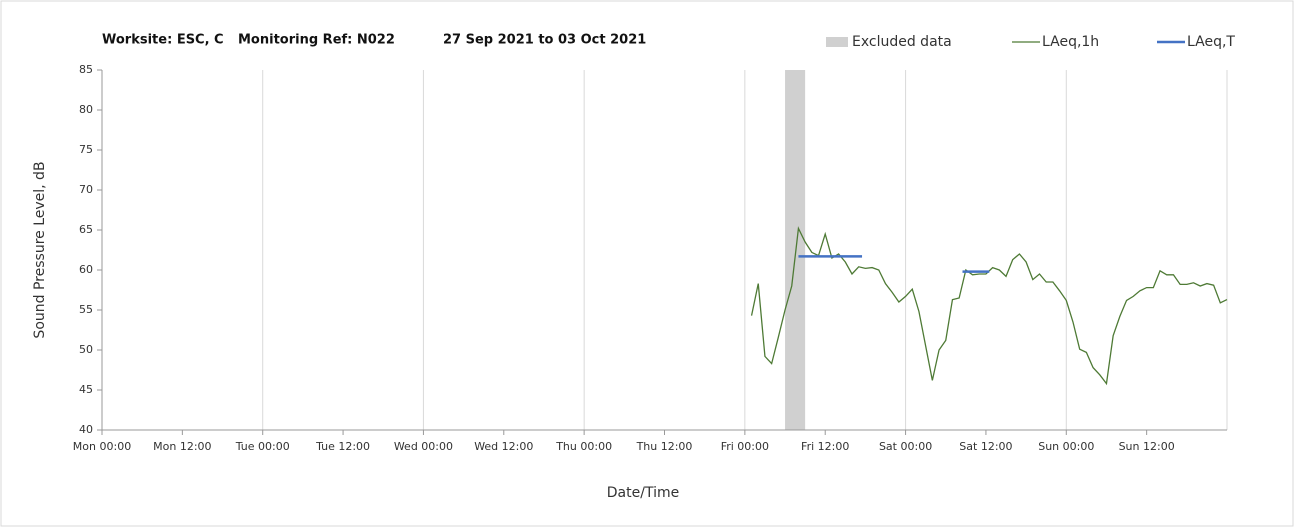 The image size is (1295, 528). Describe the element at coordinates (643, 493) in the screenshot. I see `x-axis-title: Date/Time` at that location.